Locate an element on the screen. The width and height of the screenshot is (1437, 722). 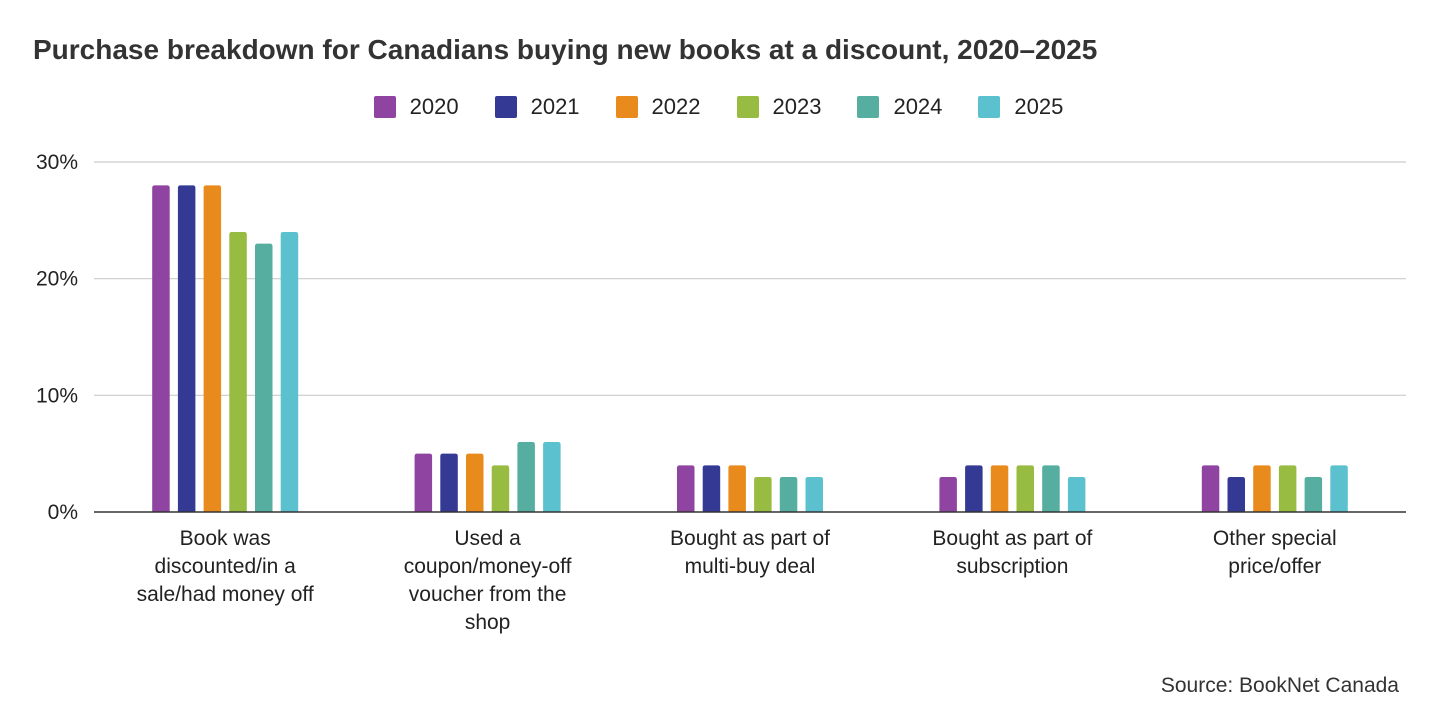
x-category-label-line: discounted/in a is located at coordinates (226, 566).